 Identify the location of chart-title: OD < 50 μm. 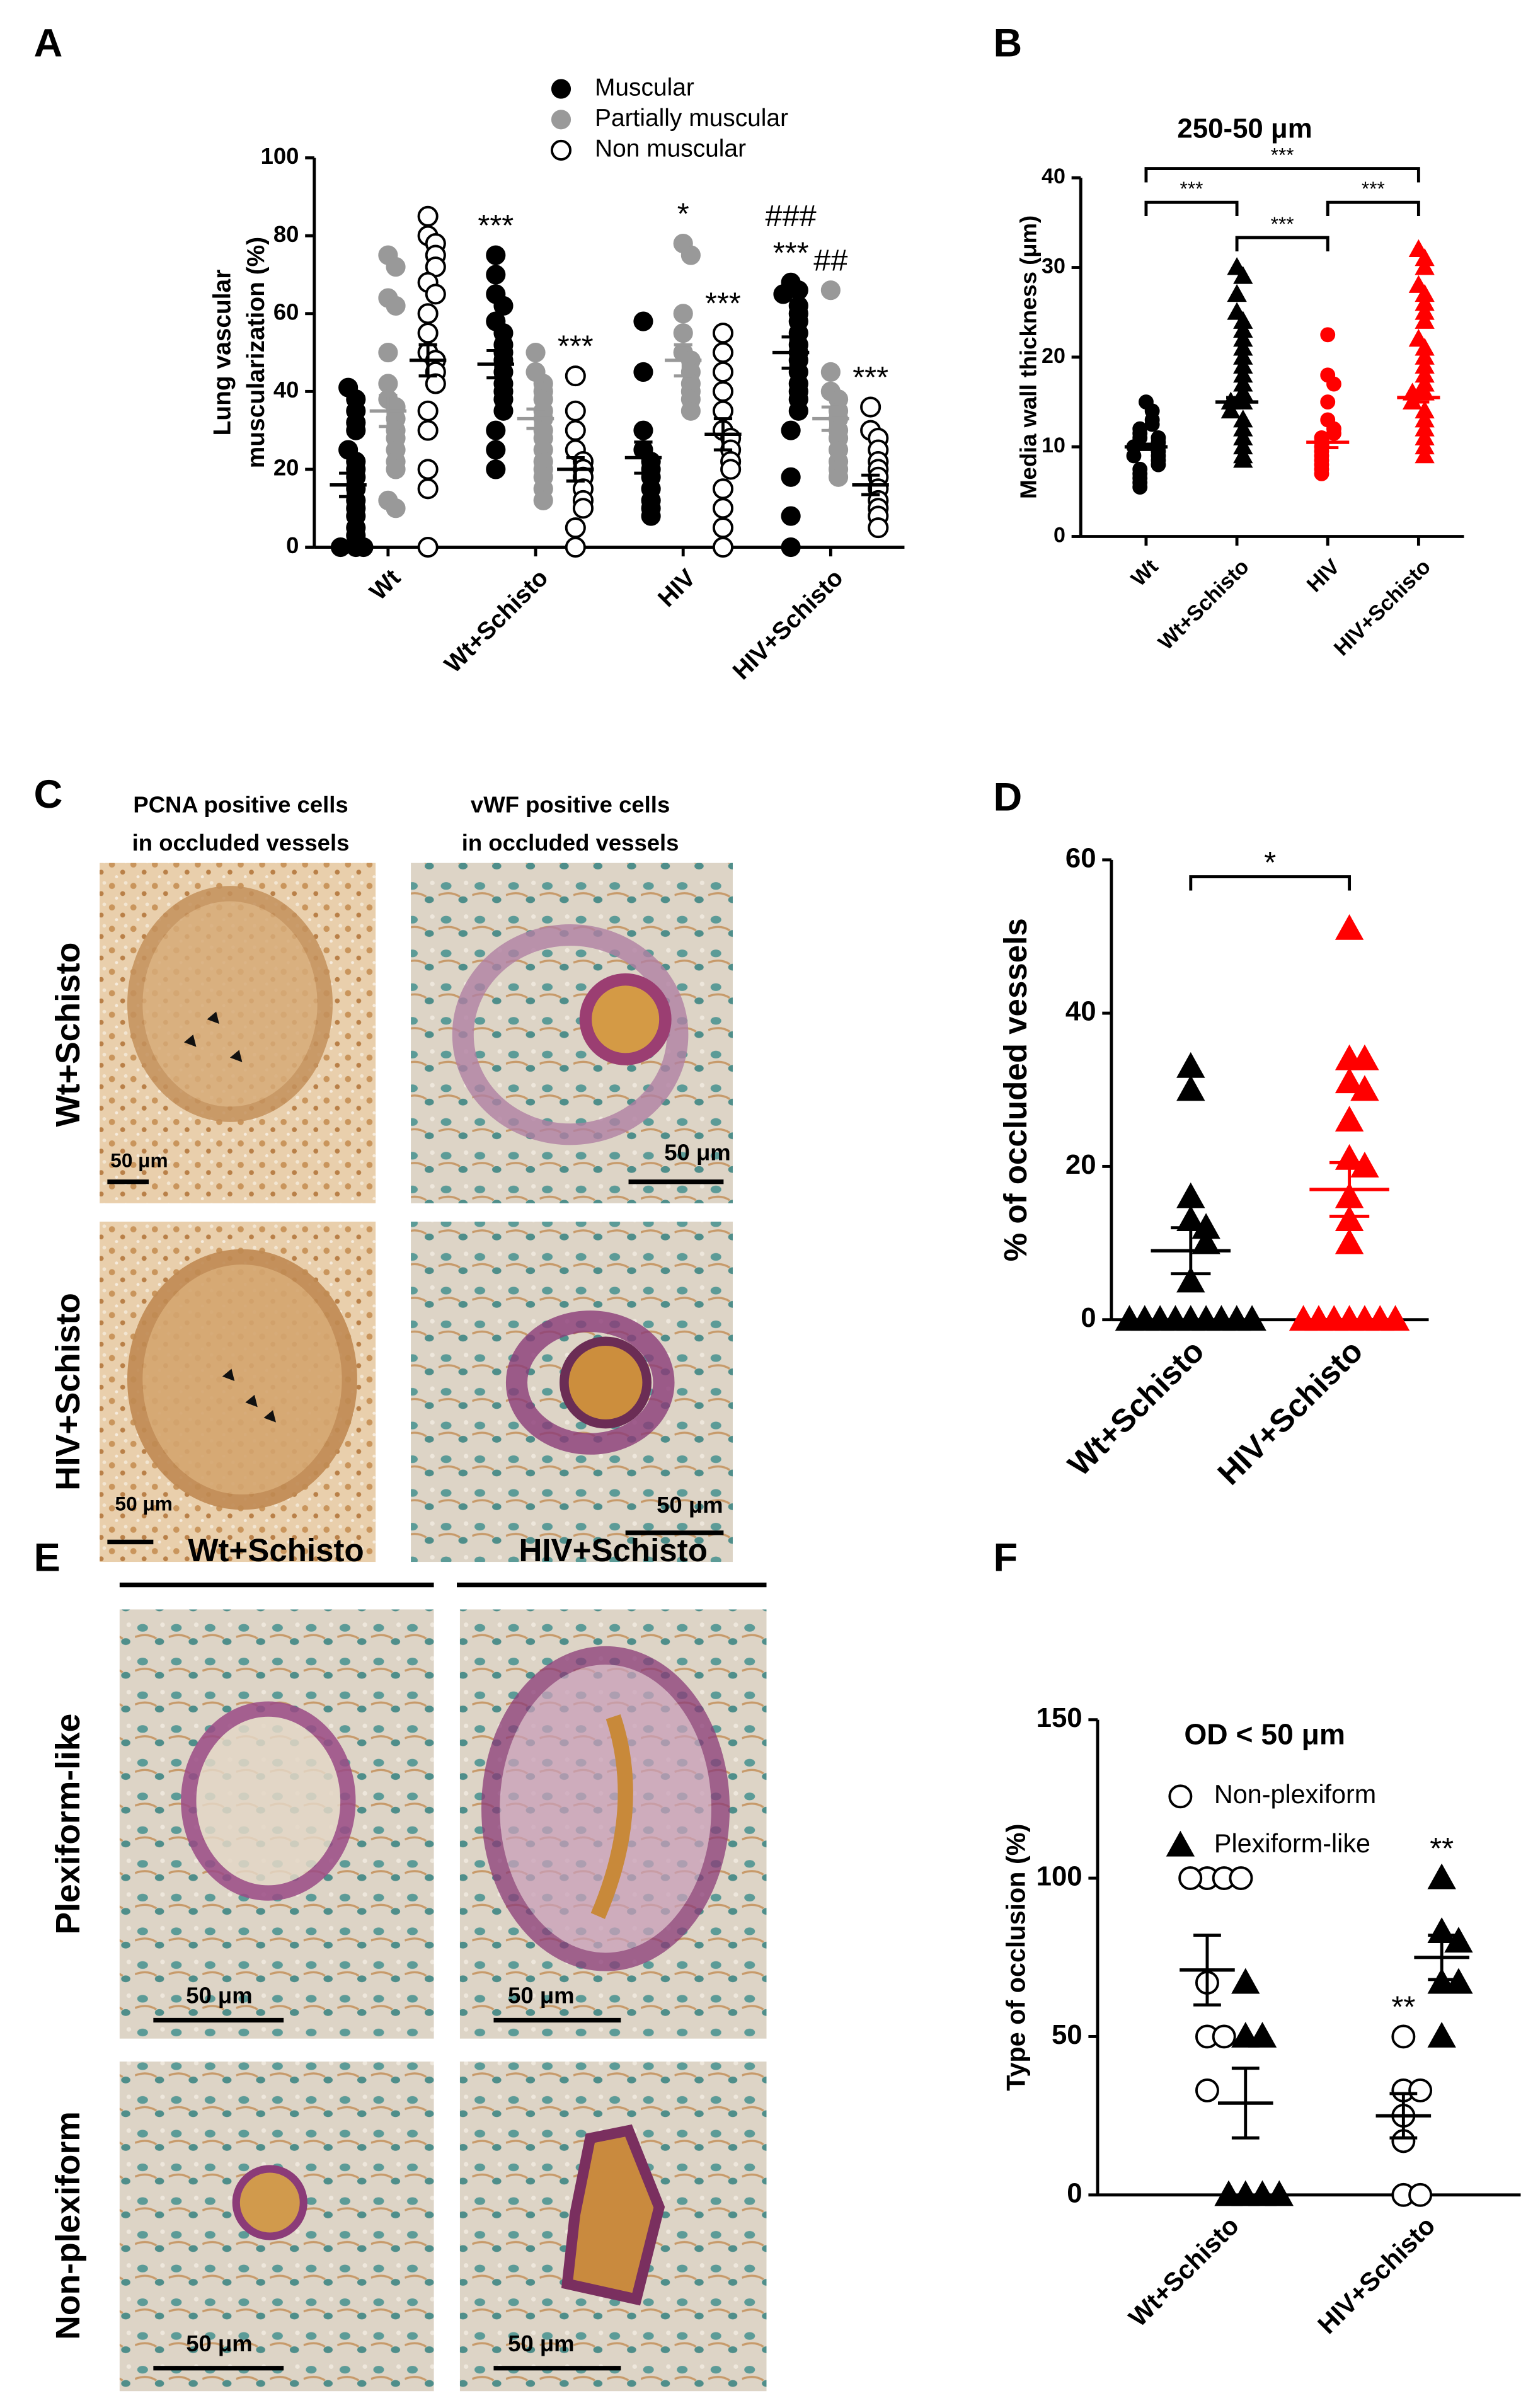
(1264, 1734).